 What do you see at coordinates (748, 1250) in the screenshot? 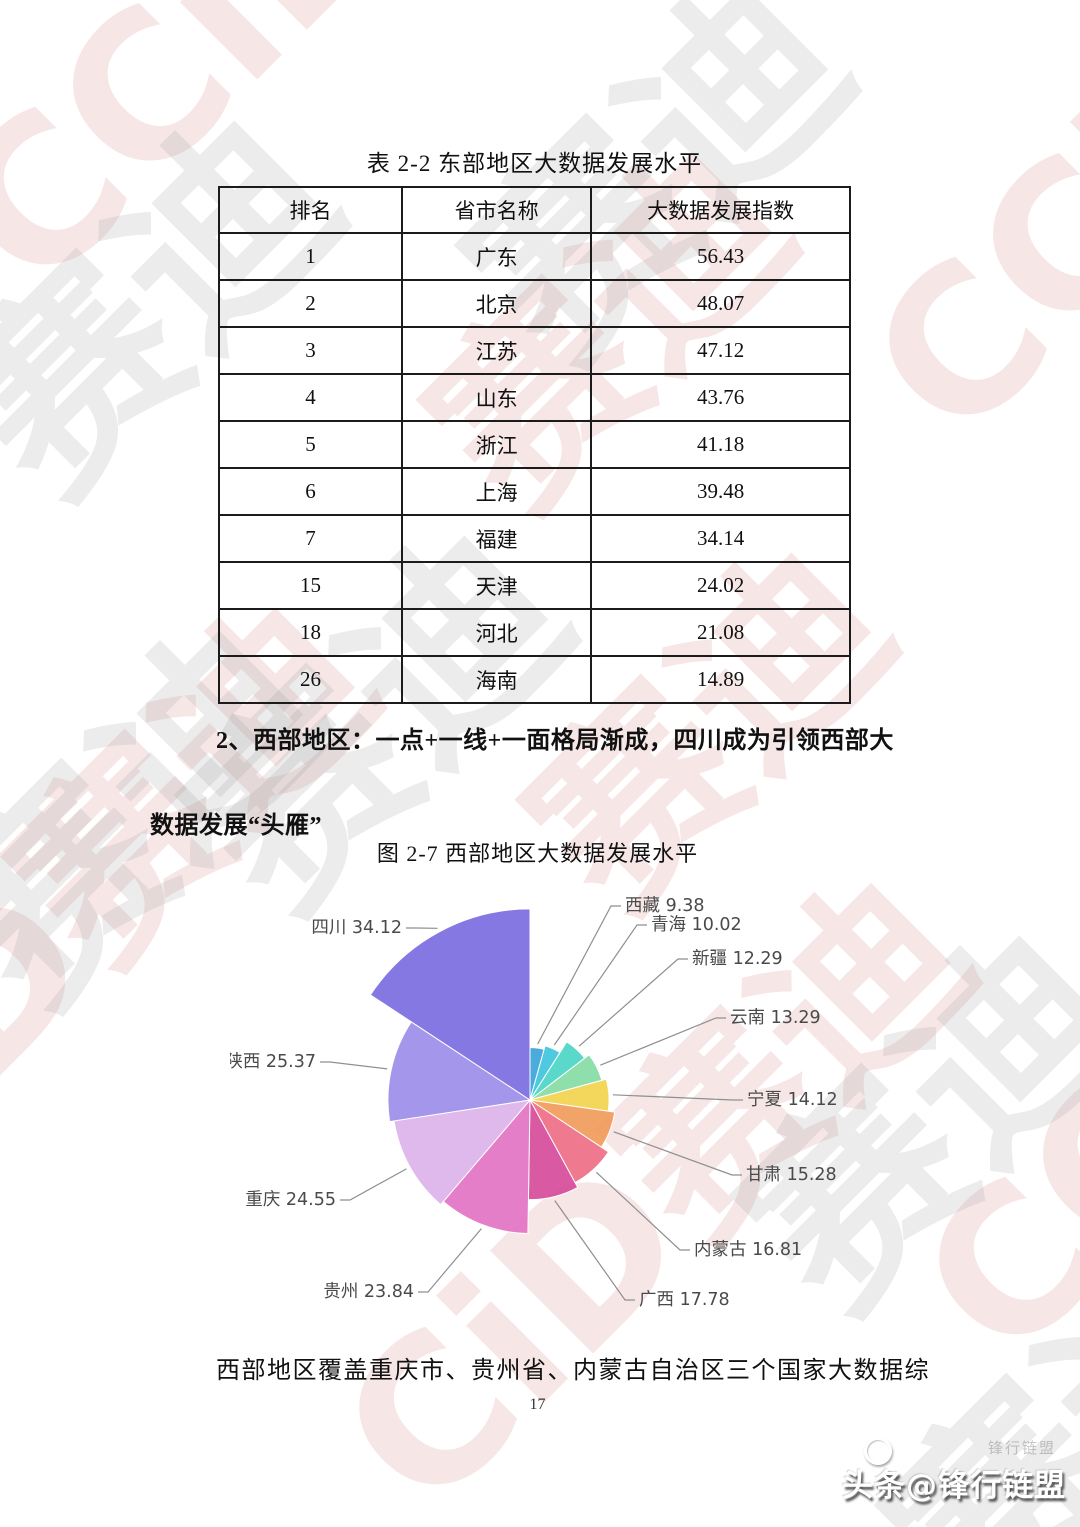
I see `slice-label-内蒙古: 内蒙古 16.81` at bounding box center [748, 1250].